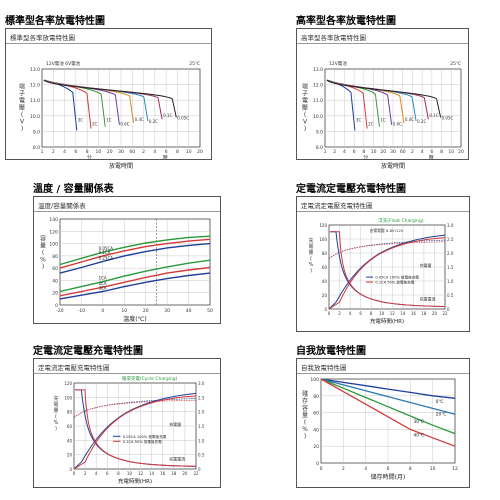 This screenshot has width=500, height=500. I want to click on note-right: 25℃, so click(194, 64).